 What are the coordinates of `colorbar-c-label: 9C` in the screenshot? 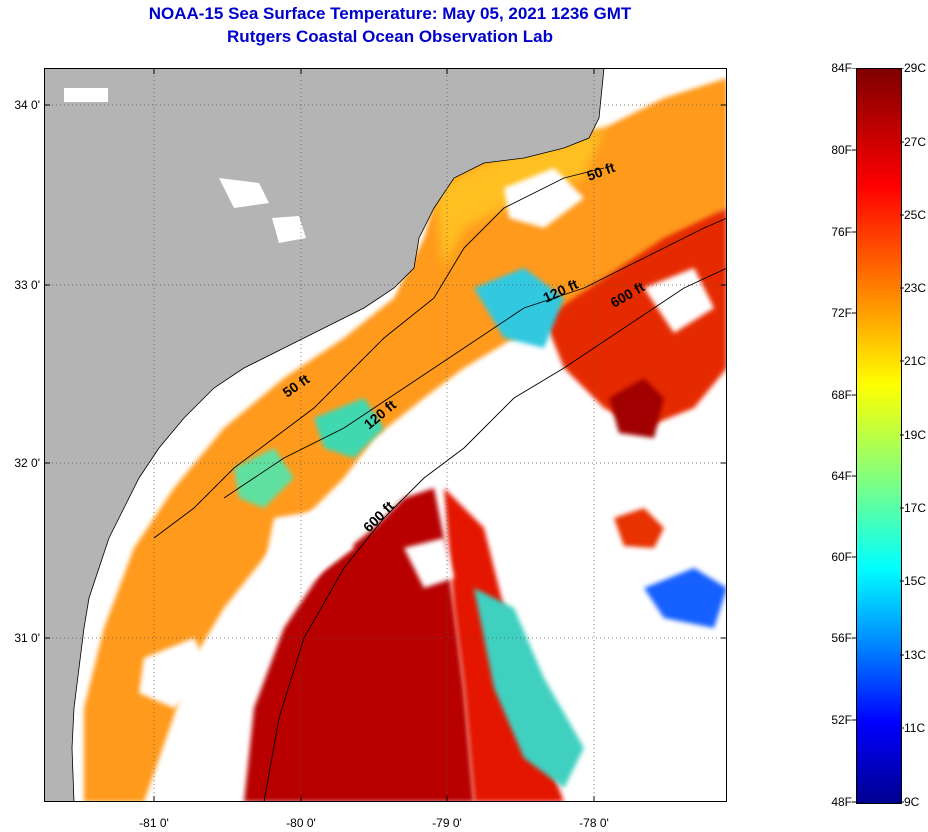 It's located at (912, 802).